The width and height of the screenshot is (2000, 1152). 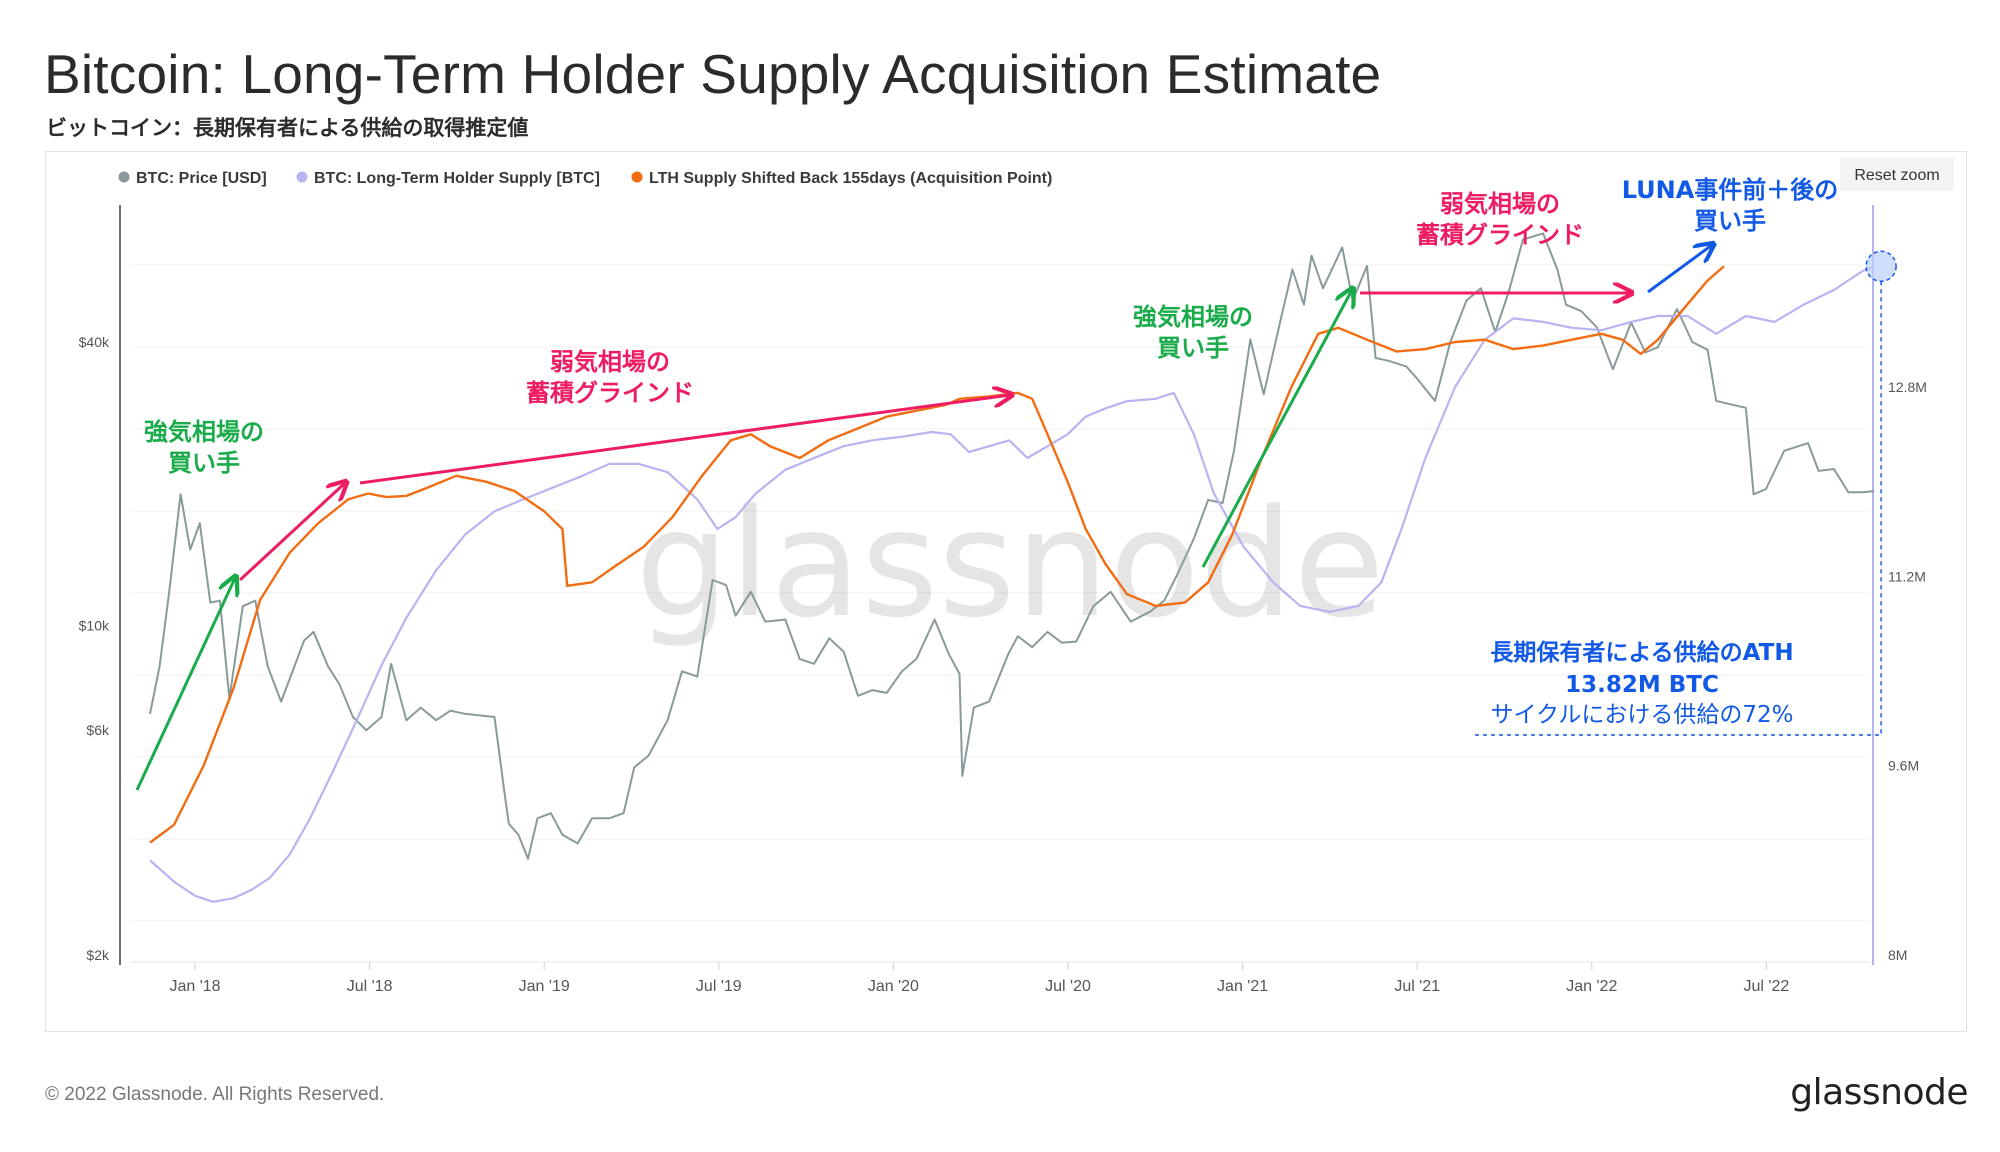 I want to click on y-right-tick-label: 11.2M, so click(x=1907, y=576).